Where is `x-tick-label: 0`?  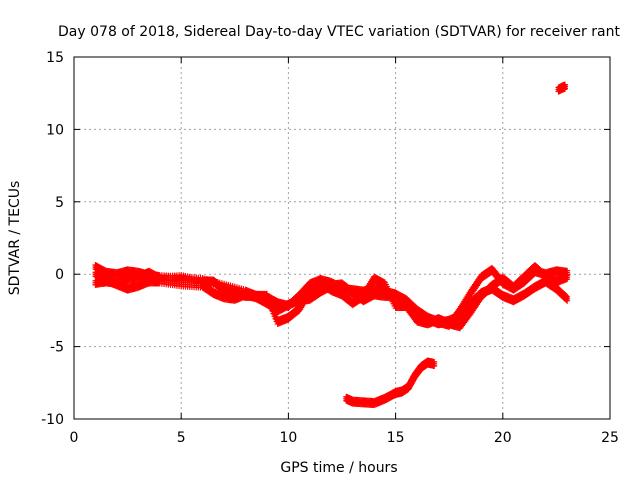 x-tick-label: 0 is located at coordinates (74, 438).